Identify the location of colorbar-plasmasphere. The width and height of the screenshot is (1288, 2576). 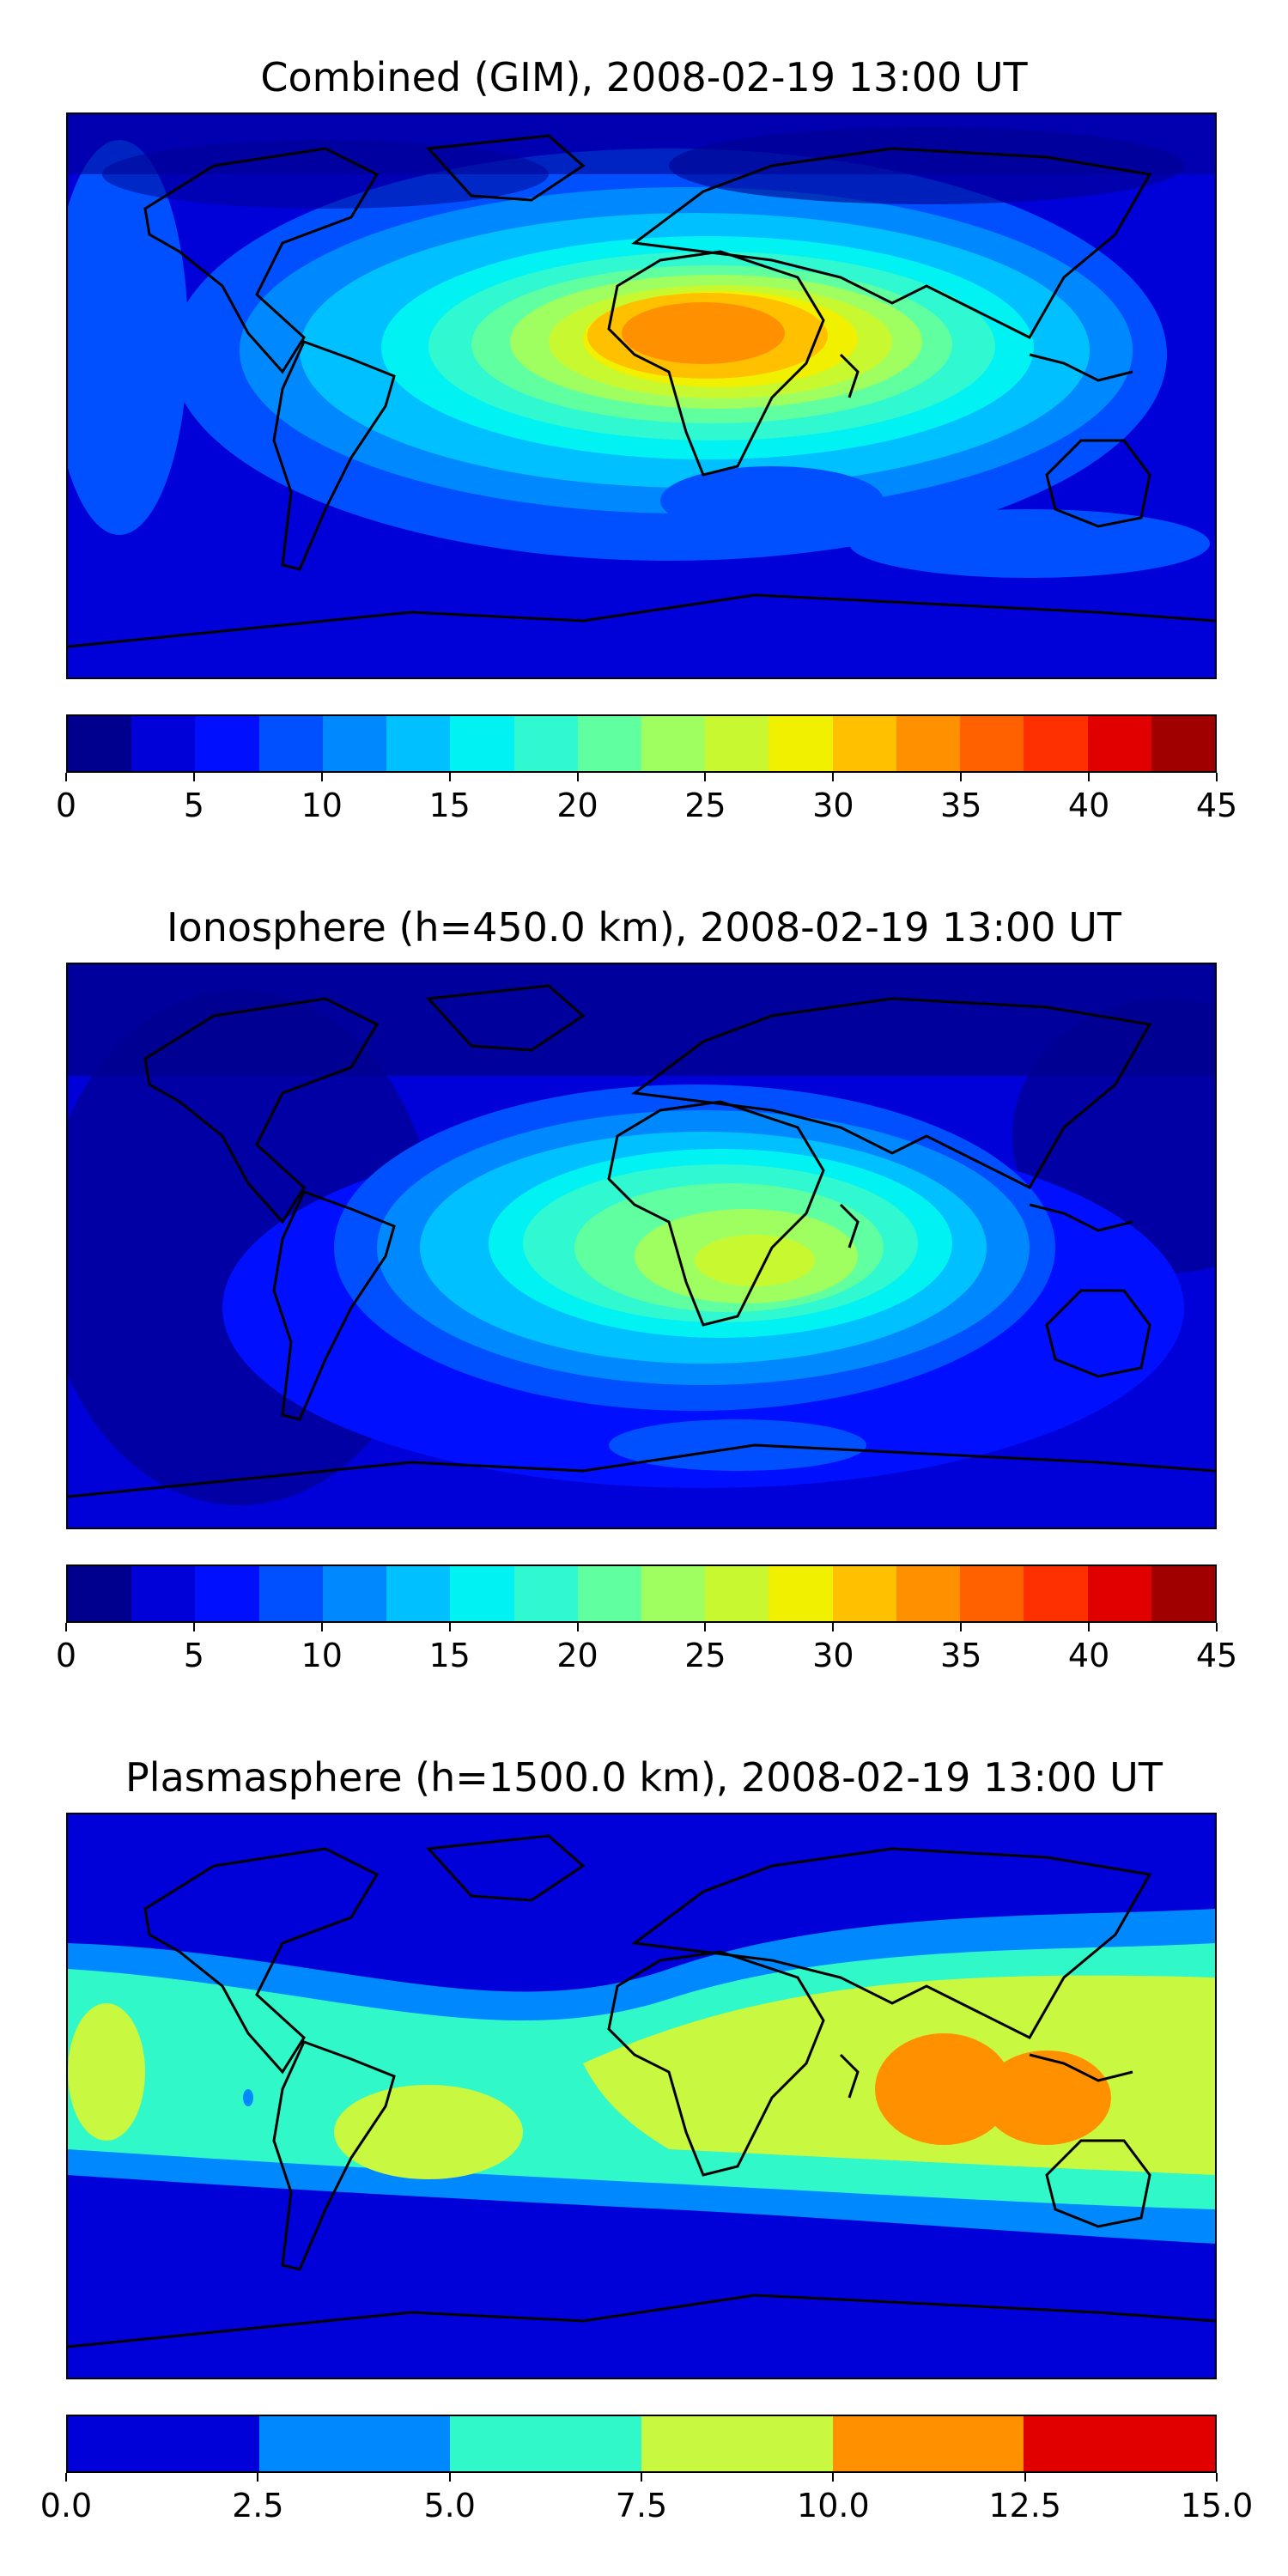
(641, 2444).